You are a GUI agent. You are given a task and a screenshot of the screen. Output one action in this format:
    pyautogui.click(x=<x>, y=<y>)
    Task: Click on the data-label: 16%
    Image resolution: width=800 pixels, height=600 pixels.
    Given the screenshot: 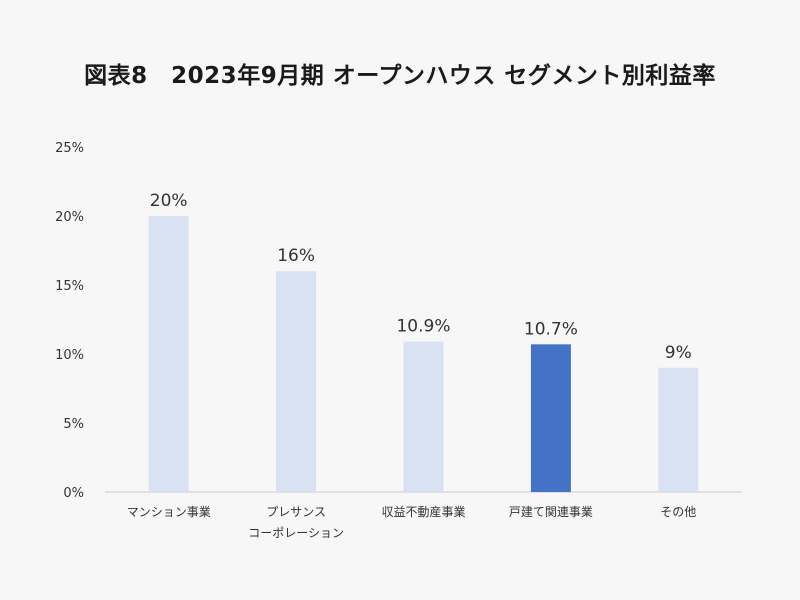 What is the action you would take?
    pyautogui.click(x=296, y=256)
    